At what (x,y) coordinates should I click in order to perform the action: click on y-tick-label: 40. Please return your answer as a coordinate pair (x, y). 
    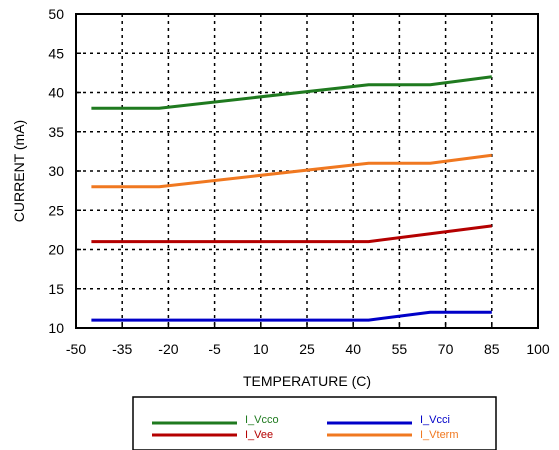
    Looking at the image, I should click on (56, 93).